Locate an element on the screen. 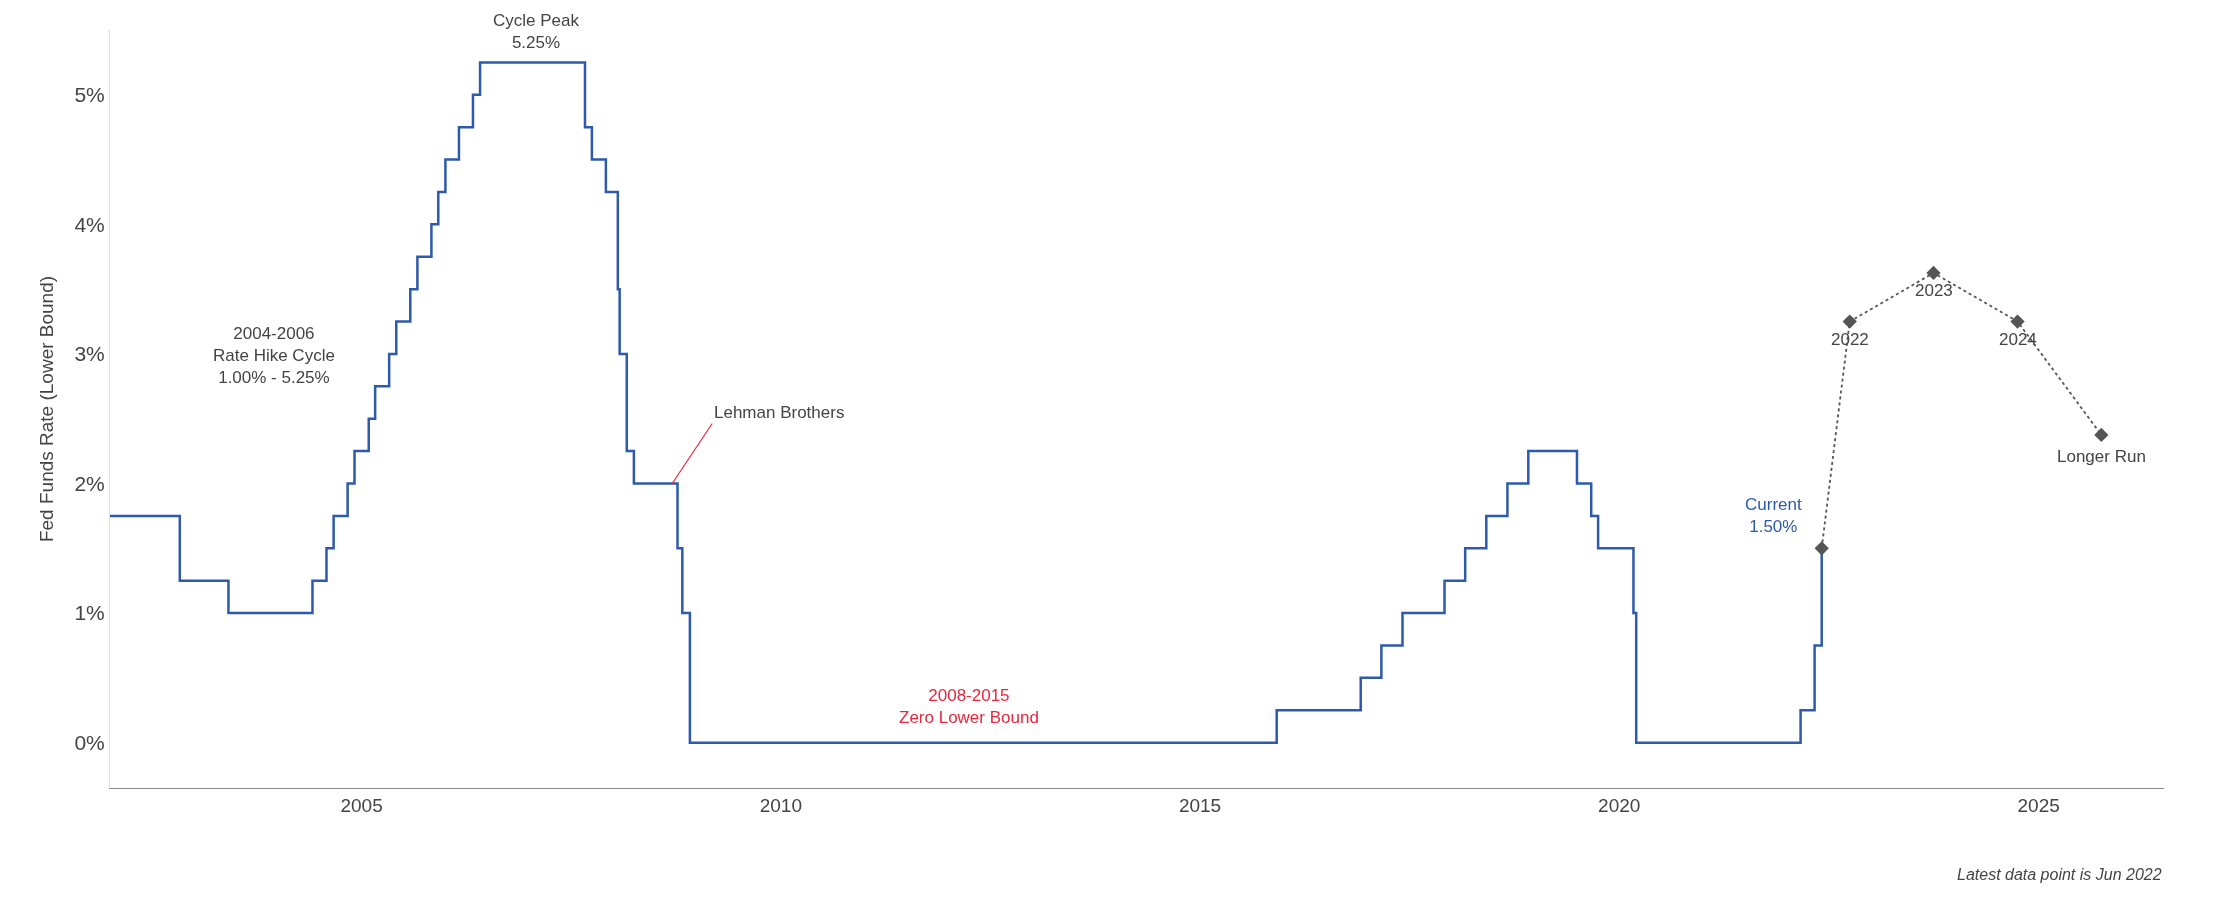 This screenshot has width=2224, height=908. y-tick-label: 5% is located at coordinates (89, 95).